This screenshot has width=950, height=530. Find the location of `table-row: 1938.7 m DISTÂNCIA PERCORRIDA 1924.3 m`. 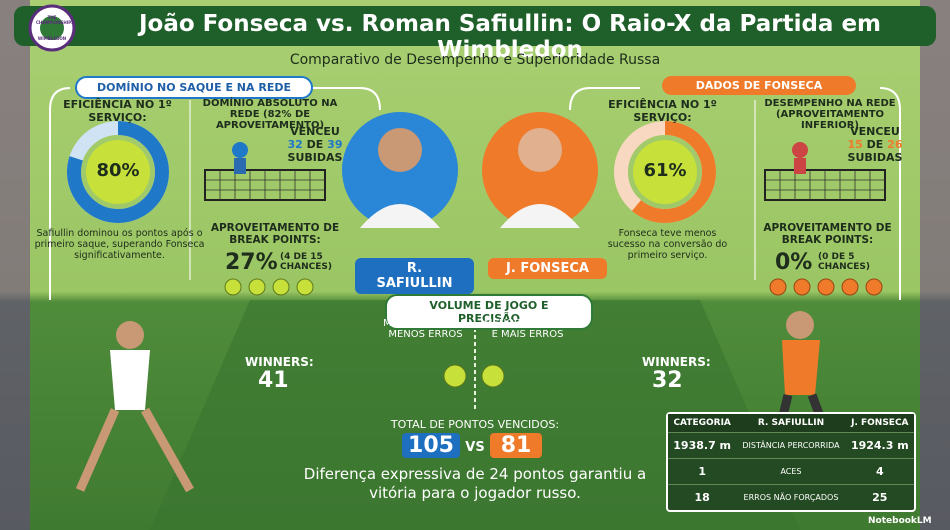

table-row: 1938.7 m DISTÂNCIA PERCORRIDA 1924.3 m is located at coordinates (791, 445).